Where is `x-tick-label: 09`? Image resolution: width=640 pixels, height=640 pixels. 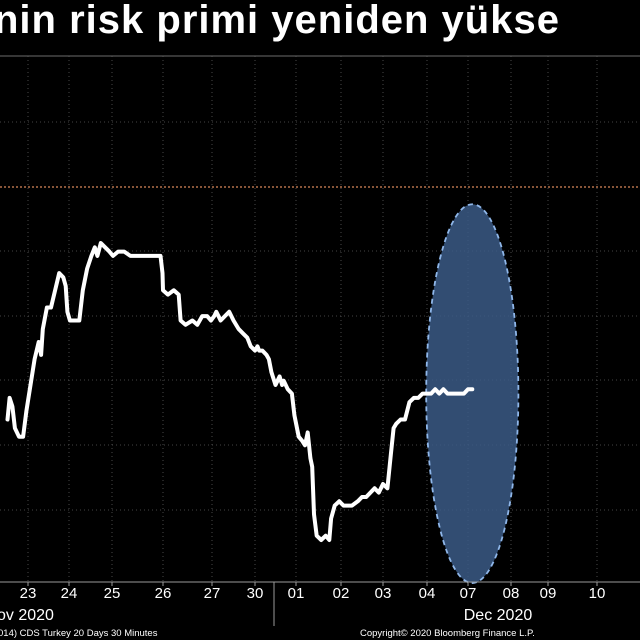 x-tick-label: 09 is located at coordinates (548, 593).